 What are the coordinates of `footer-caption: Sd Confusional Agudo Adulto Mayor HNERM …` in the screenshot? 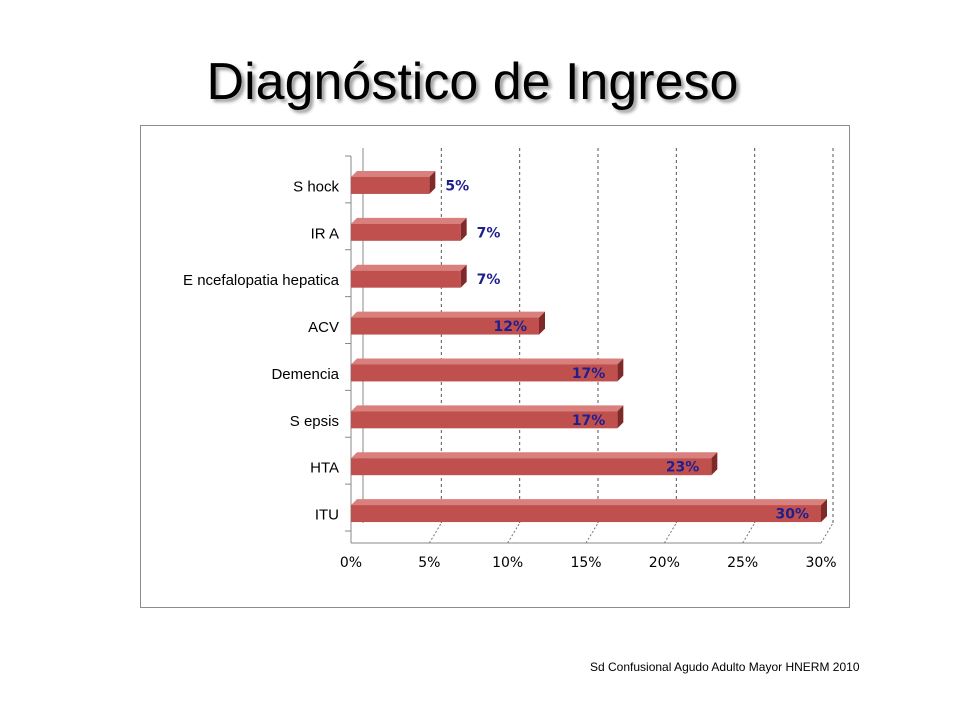 It's located at (725, 667).